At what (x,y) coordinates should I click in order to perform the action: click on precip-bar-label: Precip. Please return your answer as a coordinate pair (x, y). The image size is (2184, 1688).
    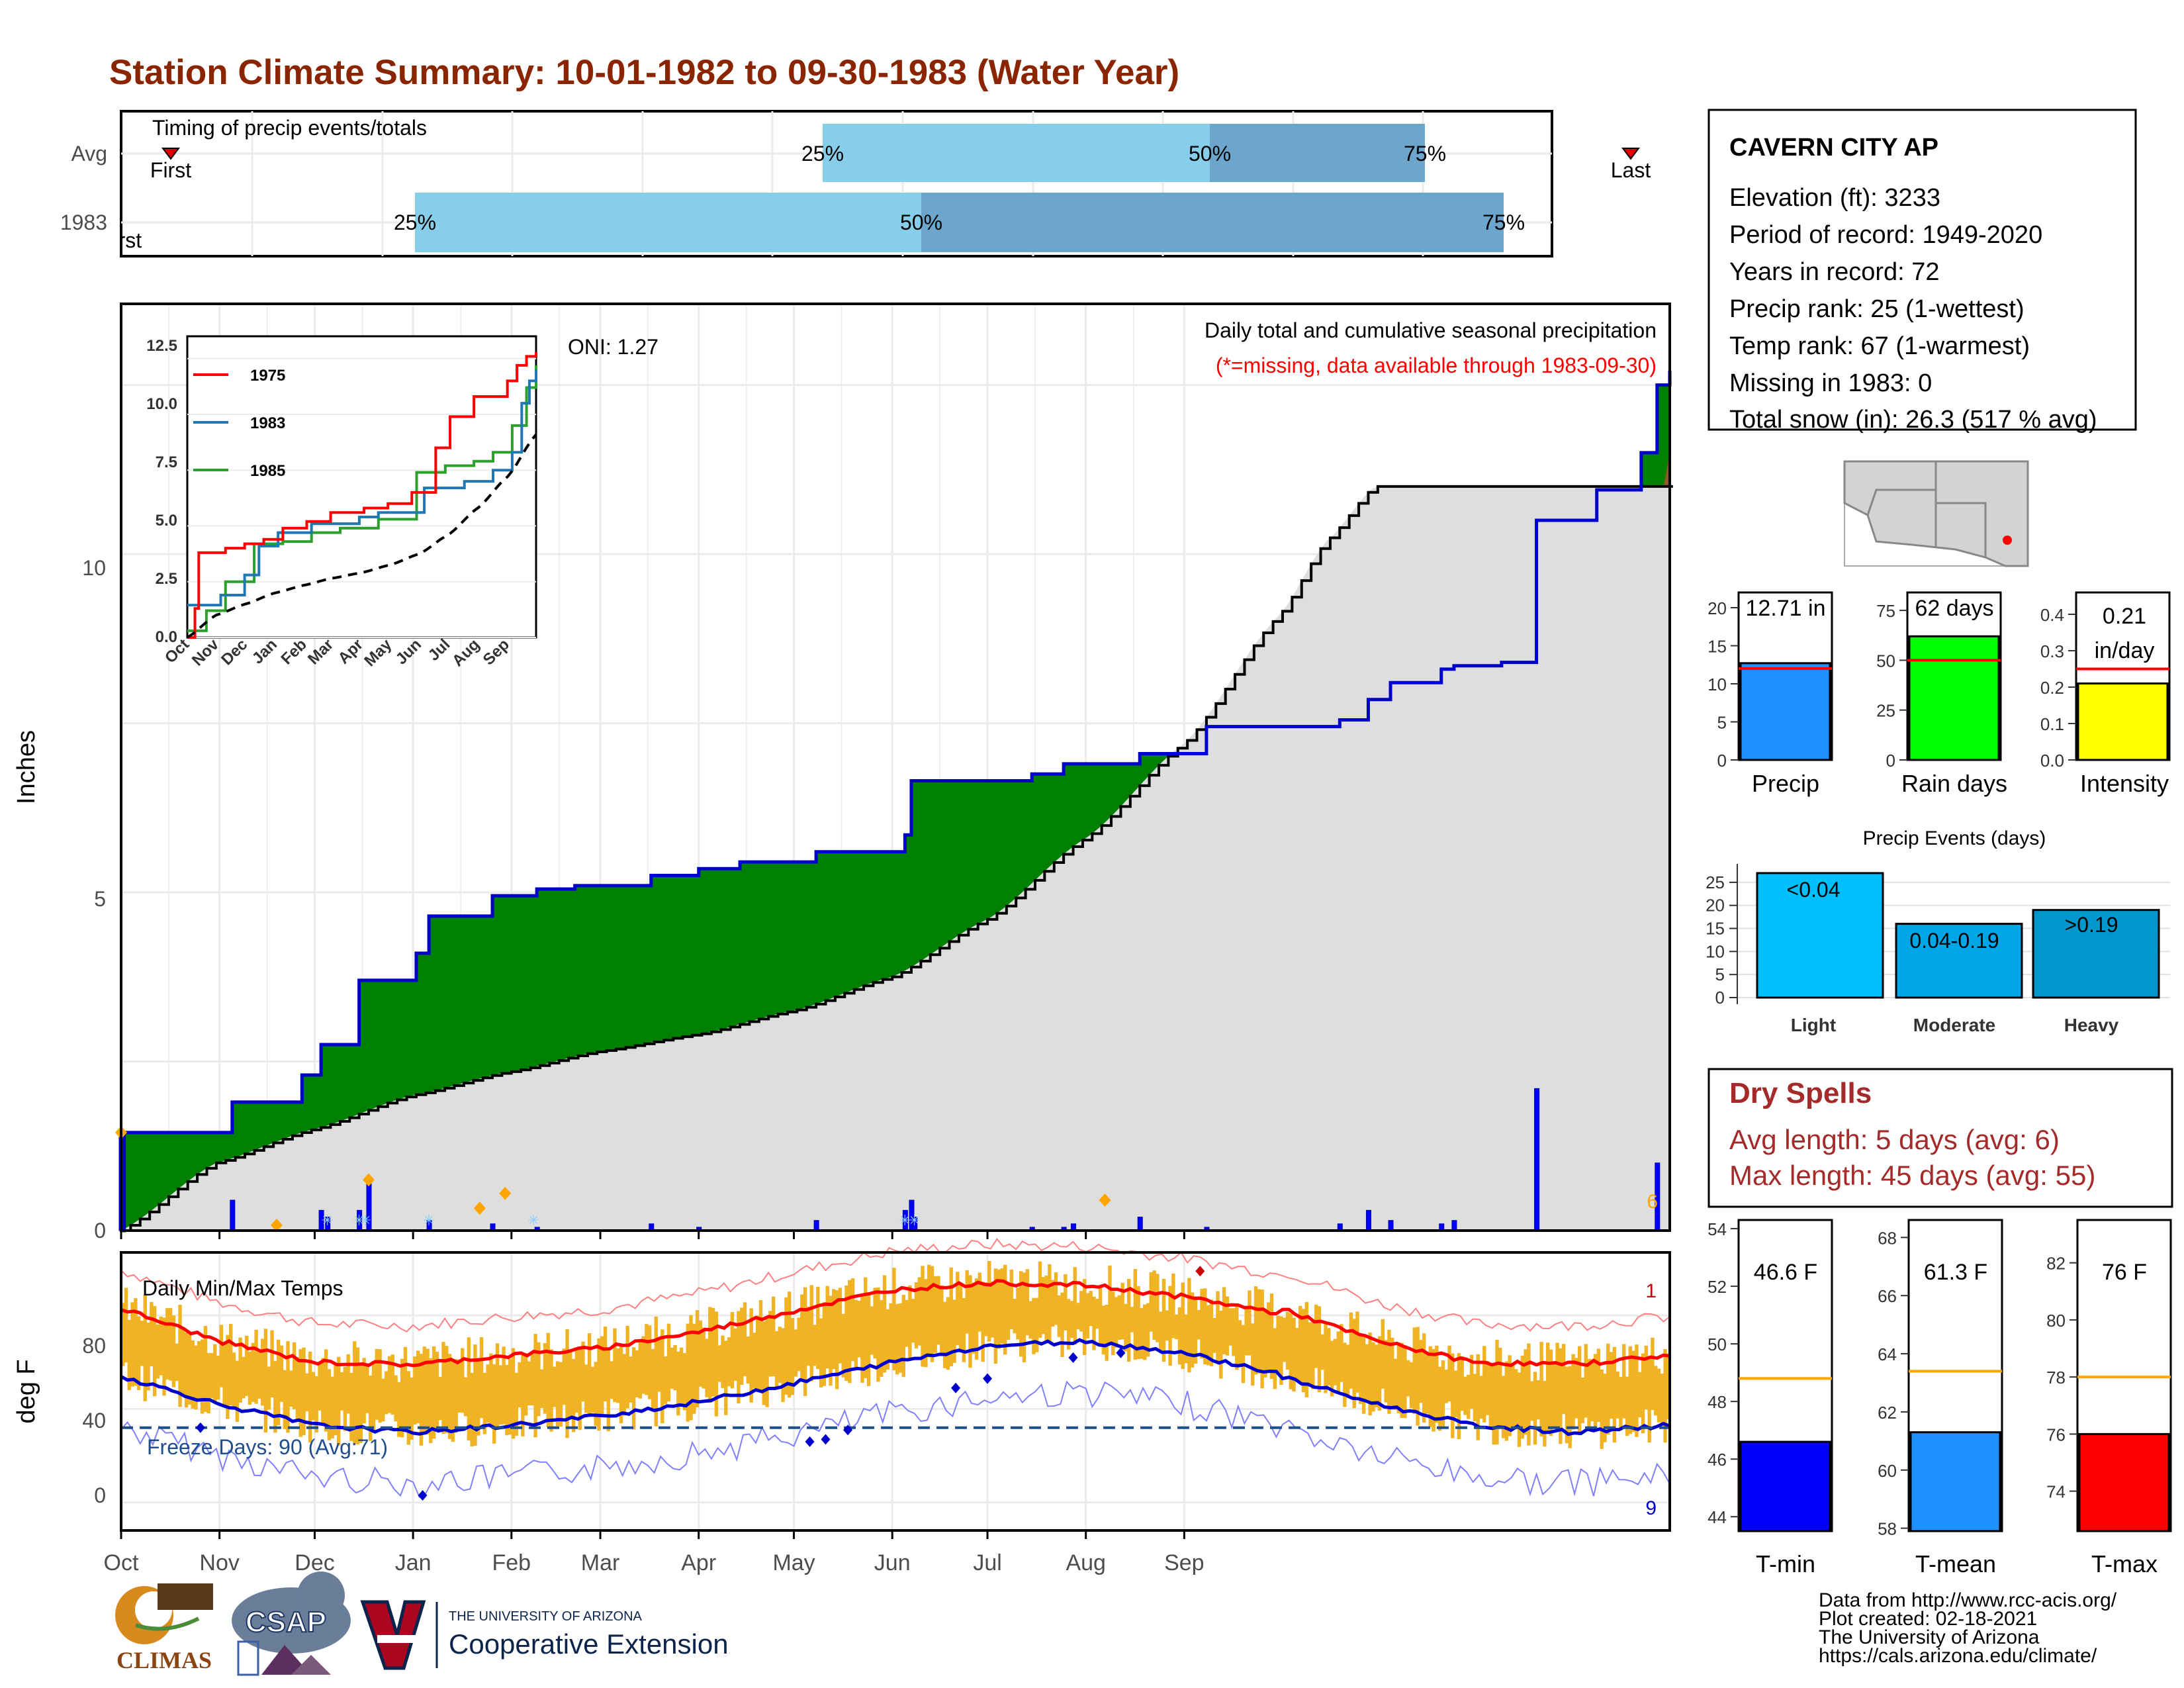
    Looking at the image, I should click on (1786, 783).